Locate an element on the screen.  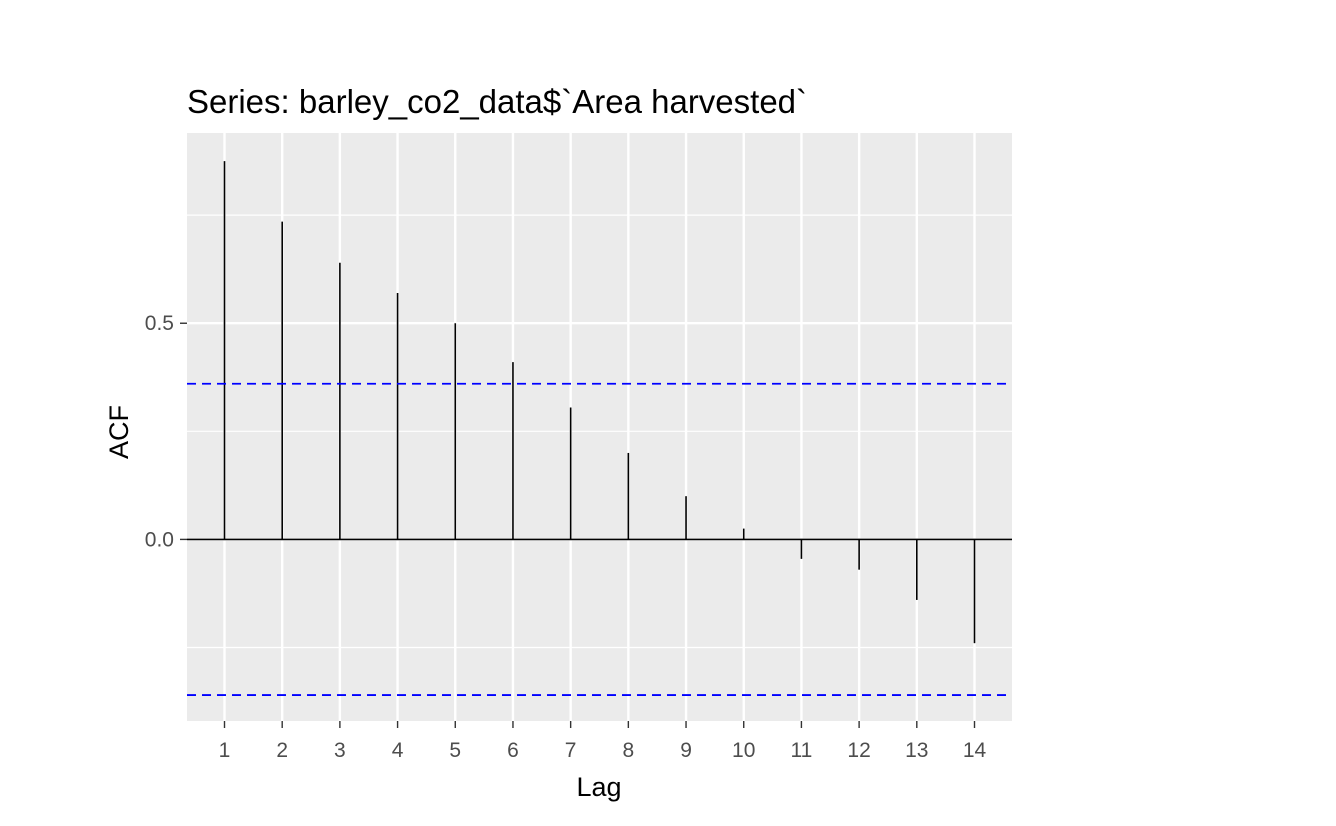
x-tick-label: 13 is located at coordinates (916, 750).